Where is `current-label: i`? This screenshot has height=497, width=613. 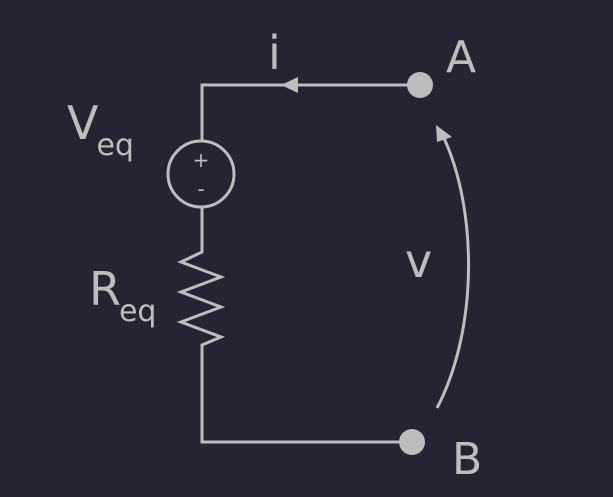 current-label: i is located at coordinates (274, 53).